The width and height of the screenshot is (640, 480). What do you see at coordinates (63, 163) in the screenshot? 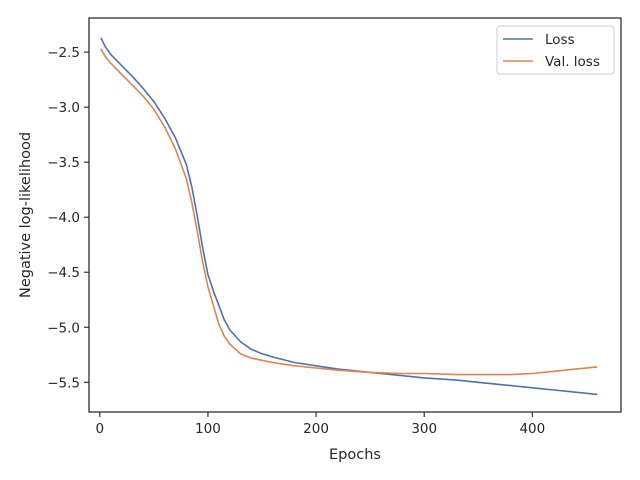
I see `y-tick-label: −3.5` at bounding box center [63, 163].